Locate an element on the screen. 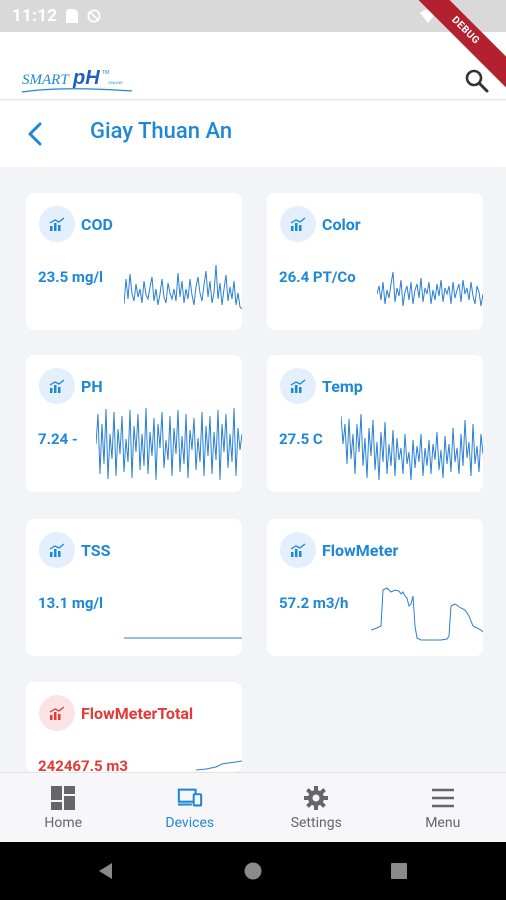 Image resolution: width=506 pixels, height=900 pixels. status-bar: 11:12 is located at coordinates (253, 16).